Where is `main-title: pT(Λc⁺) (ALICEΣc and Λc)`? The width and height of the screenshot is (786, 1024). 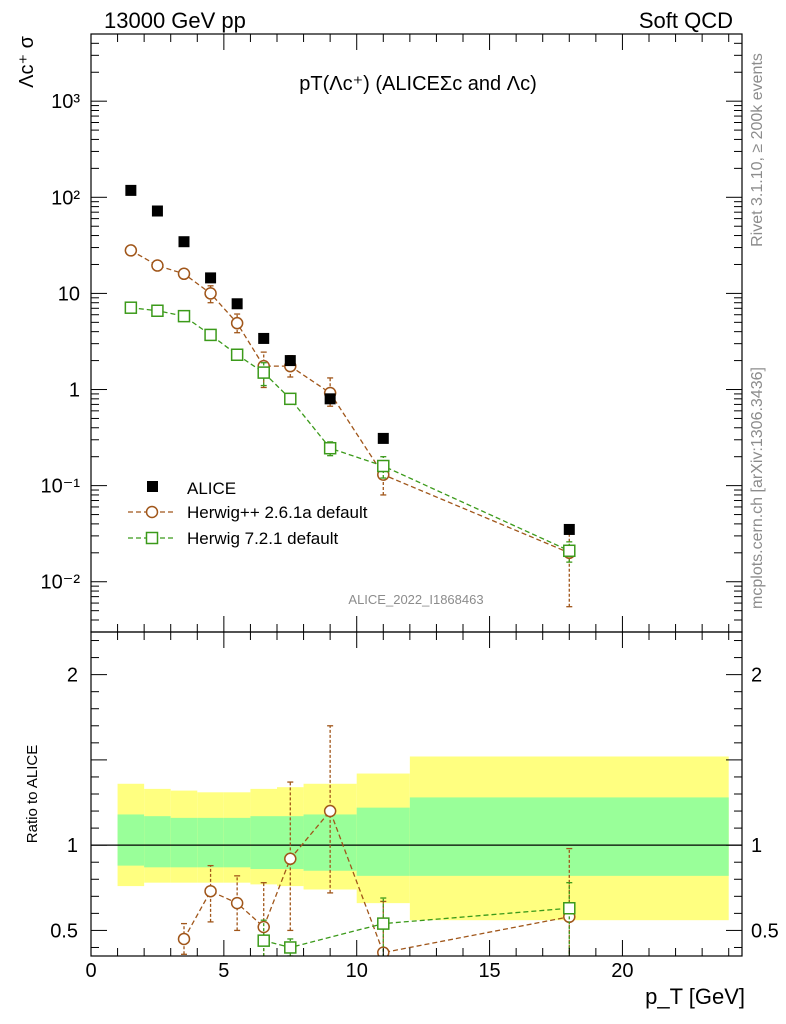 main-title: pT(Λc⁺) (ALICEΣc and Λc) is located at coordinates (417, 84).